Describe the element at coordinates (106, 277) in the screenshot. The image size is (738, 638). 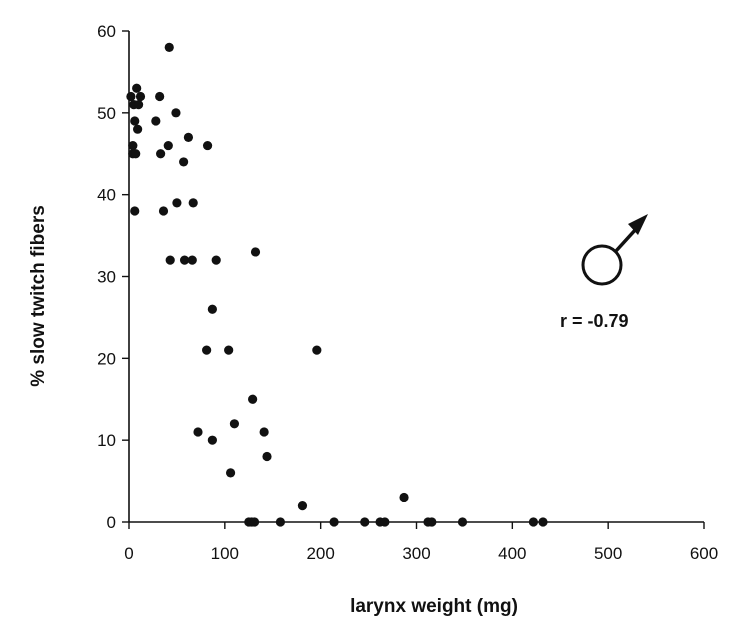
I see `y-tick-label: 30` at that location.